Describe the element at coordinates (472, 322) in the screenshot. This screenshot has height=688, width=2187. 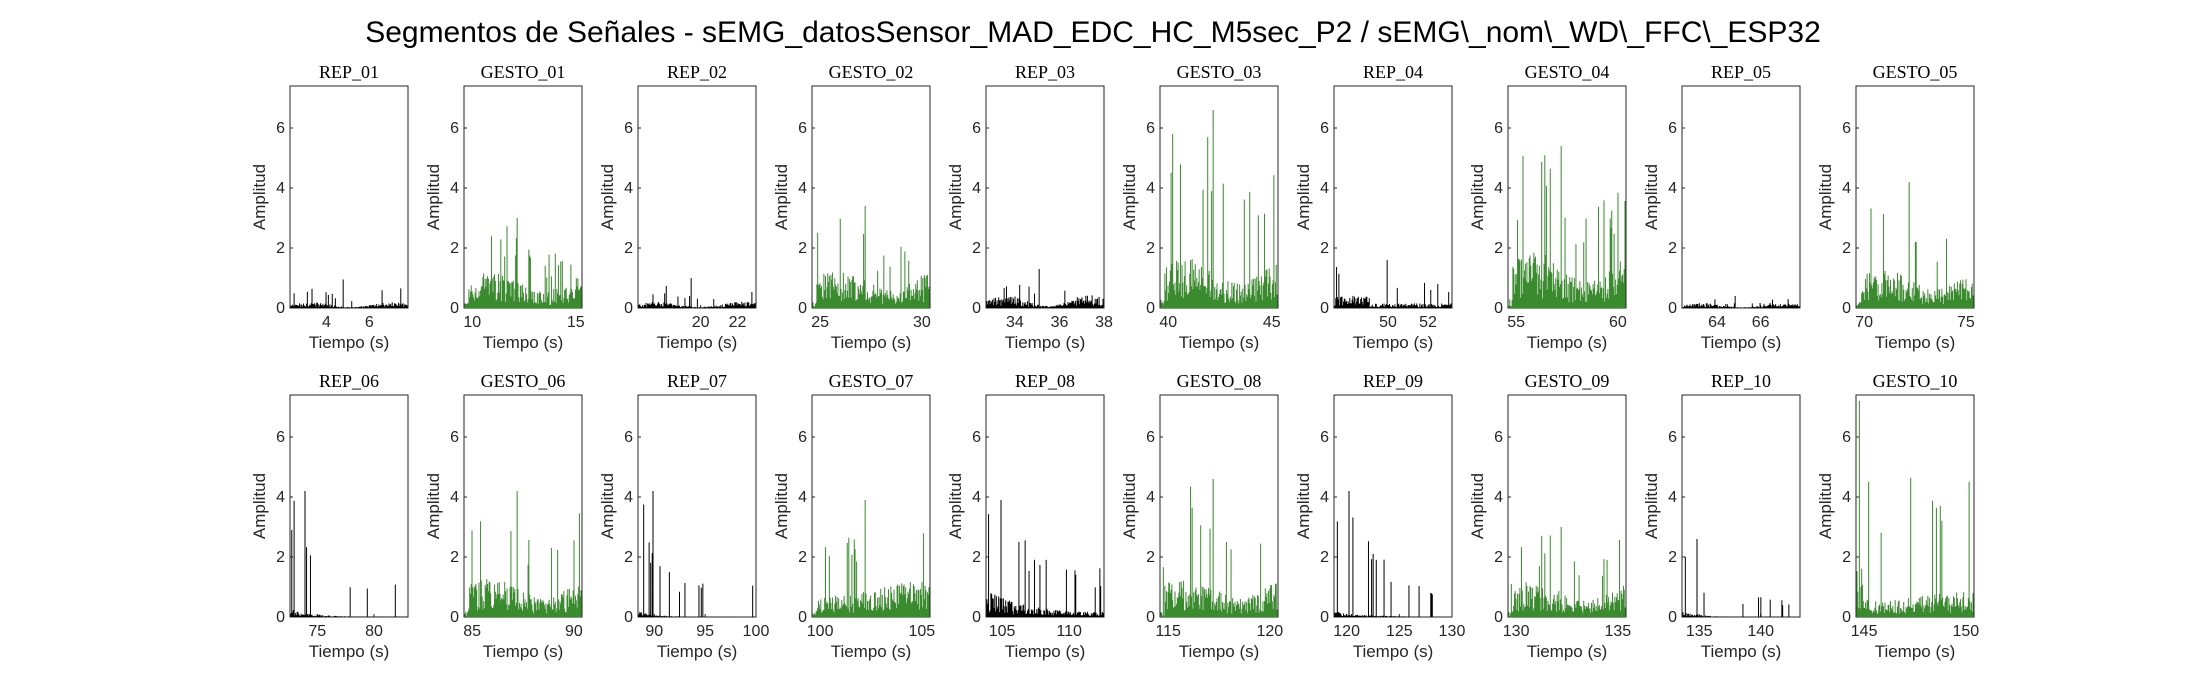
I see `x-tick-label: 10` at that location.